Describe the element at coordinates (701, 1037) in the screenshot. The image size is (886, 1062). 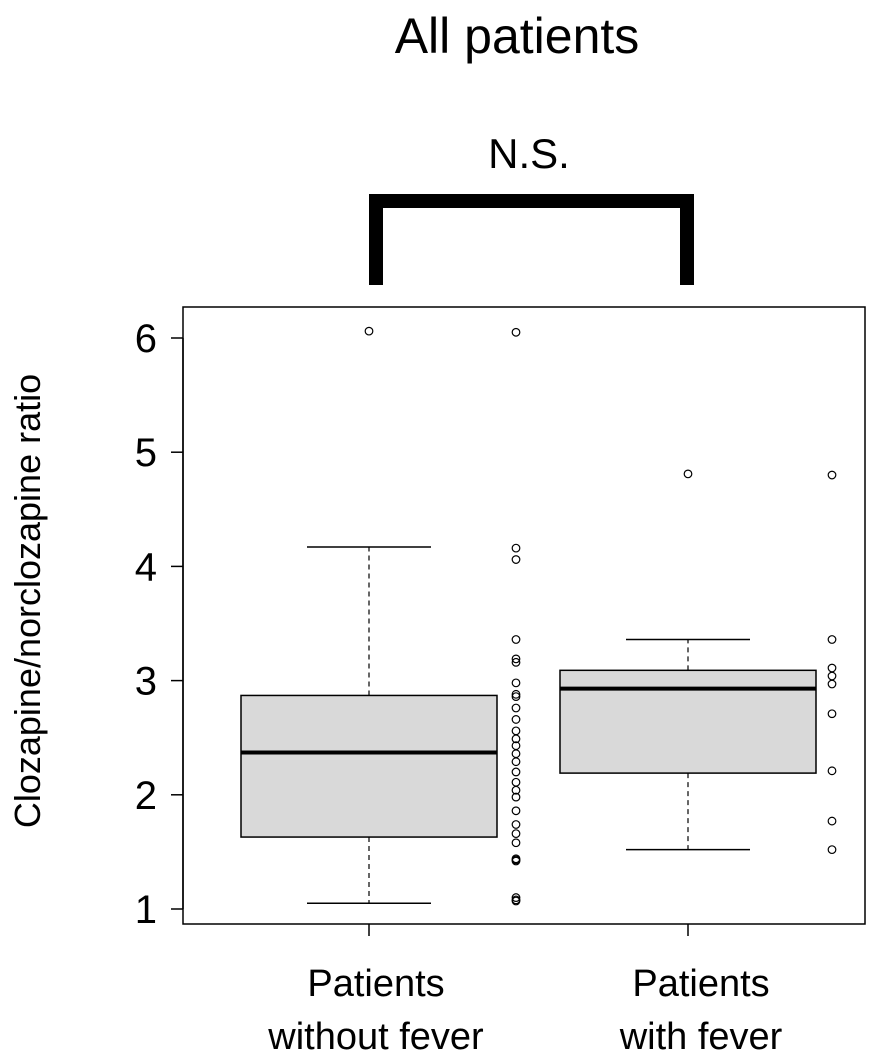
I see `x-category-label: with fever` at that location.